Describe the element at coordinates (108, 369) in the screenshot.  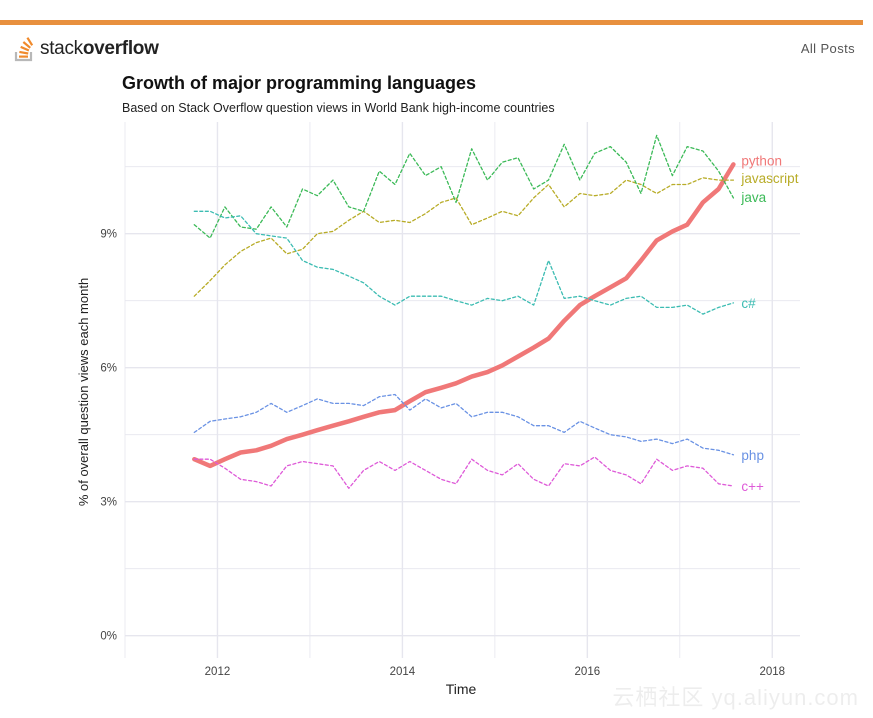
I see `y-tick-label: 6%` at that location.